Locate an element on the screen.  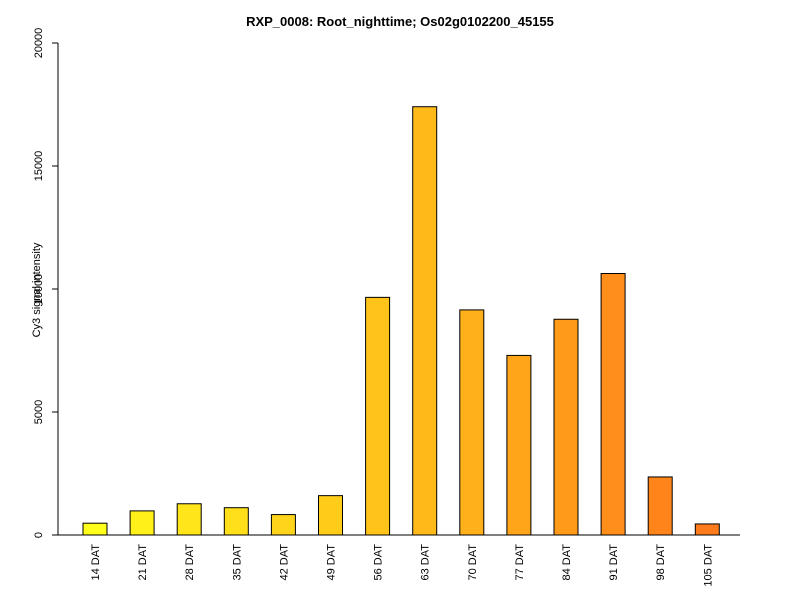
x-tick-label: 49 DAT is located at coordinates (332, 562).